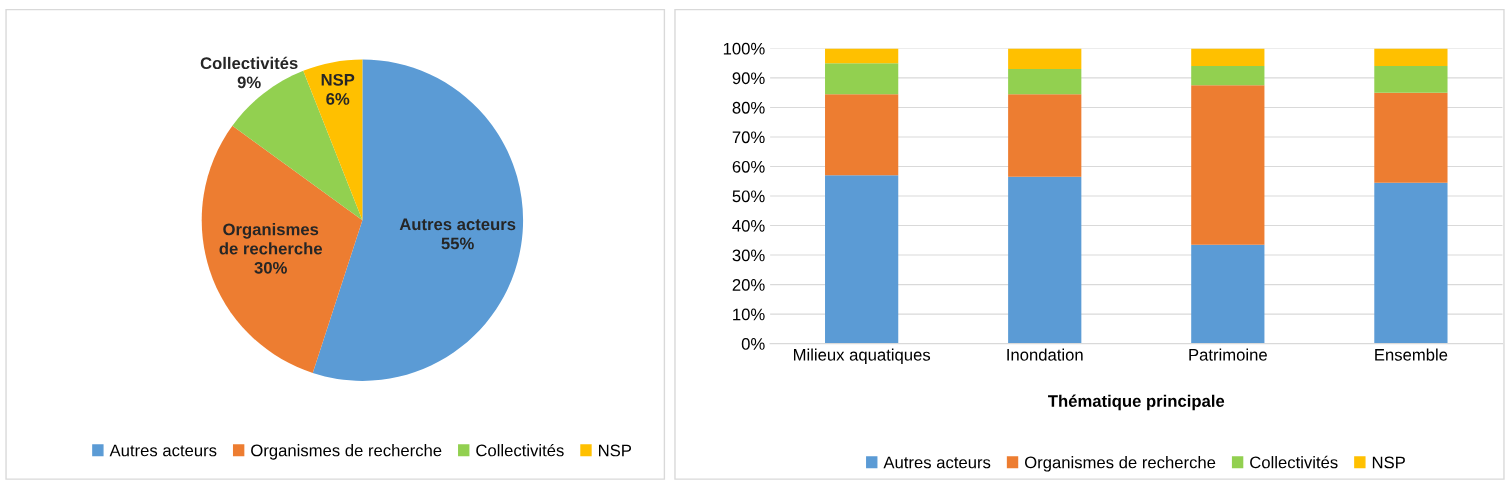 This screenshot has height=484, width=1510. I want to click on x-tick-label: Milieux aquatiques, so click(862, 356).